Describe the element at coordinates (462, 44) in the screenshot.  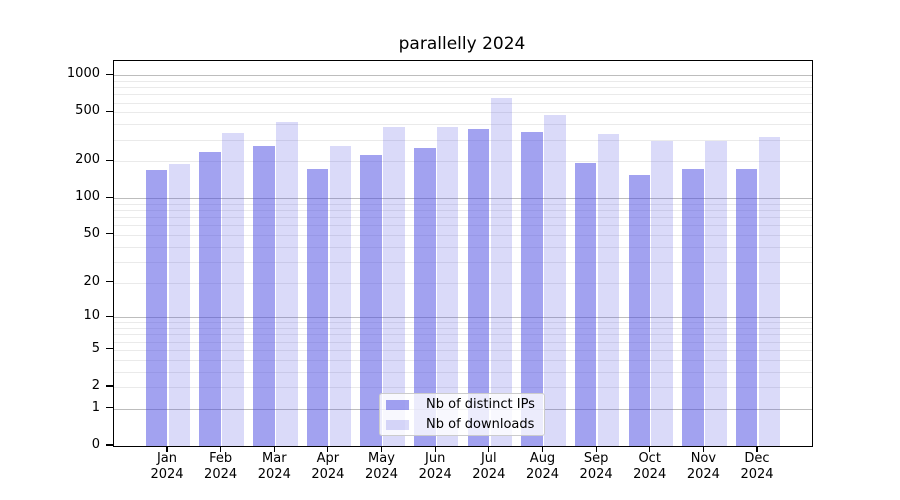
I see `chart-title: parallelly 2024` at that location.